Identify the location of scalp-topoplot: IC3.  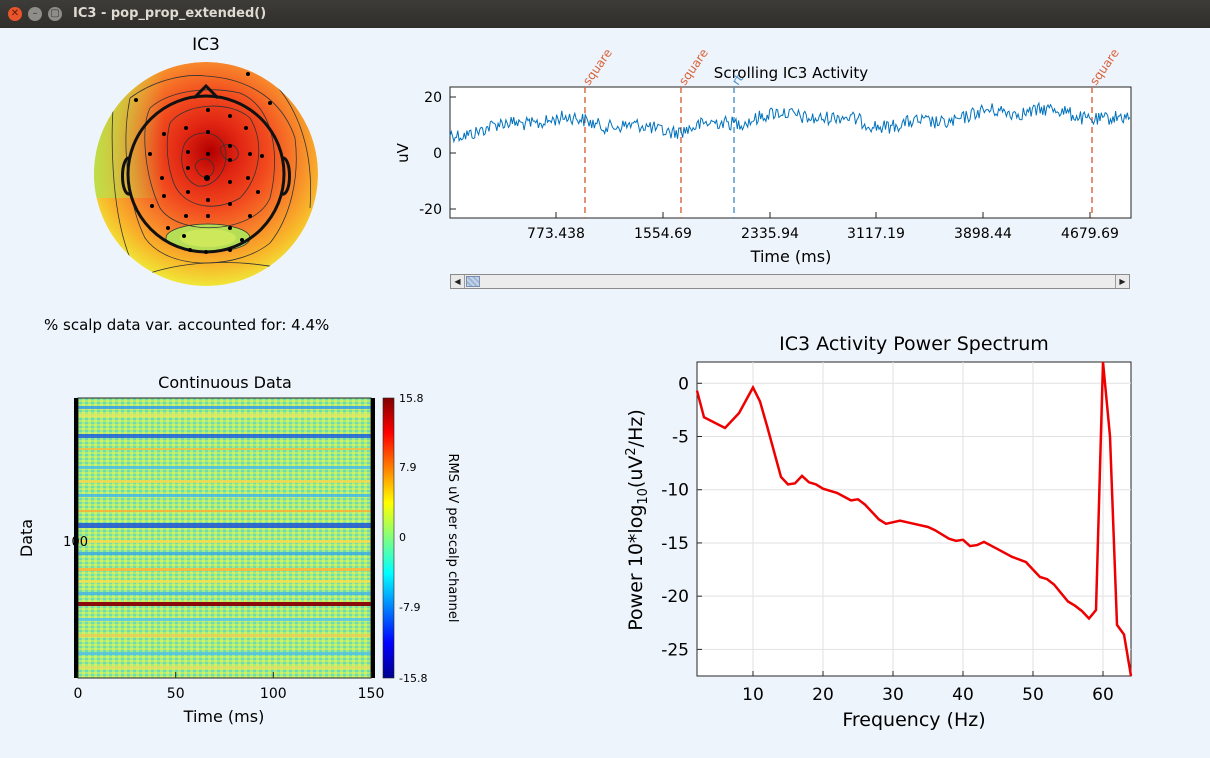
(206, 160).